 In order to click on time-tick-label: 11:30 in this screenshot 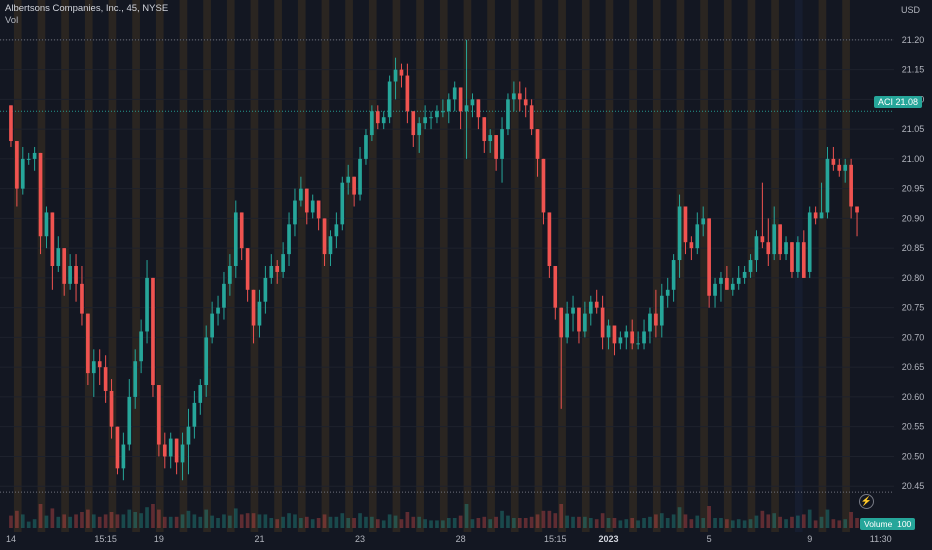, I will do `click(881, 539)`.